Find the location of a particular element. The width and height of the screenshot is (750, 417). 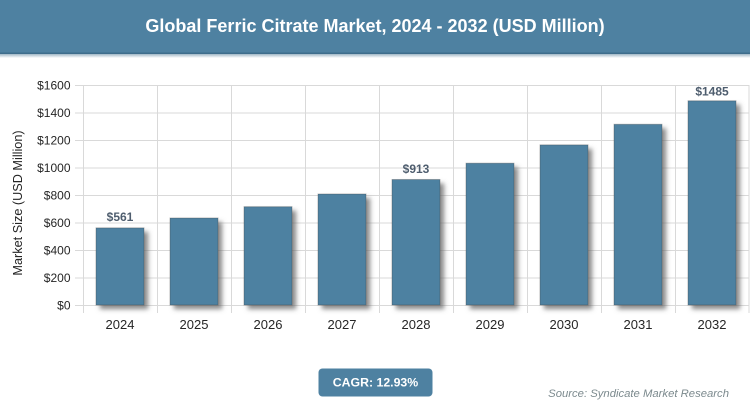

svg-text: $0 is located at coordinates (64, 306).